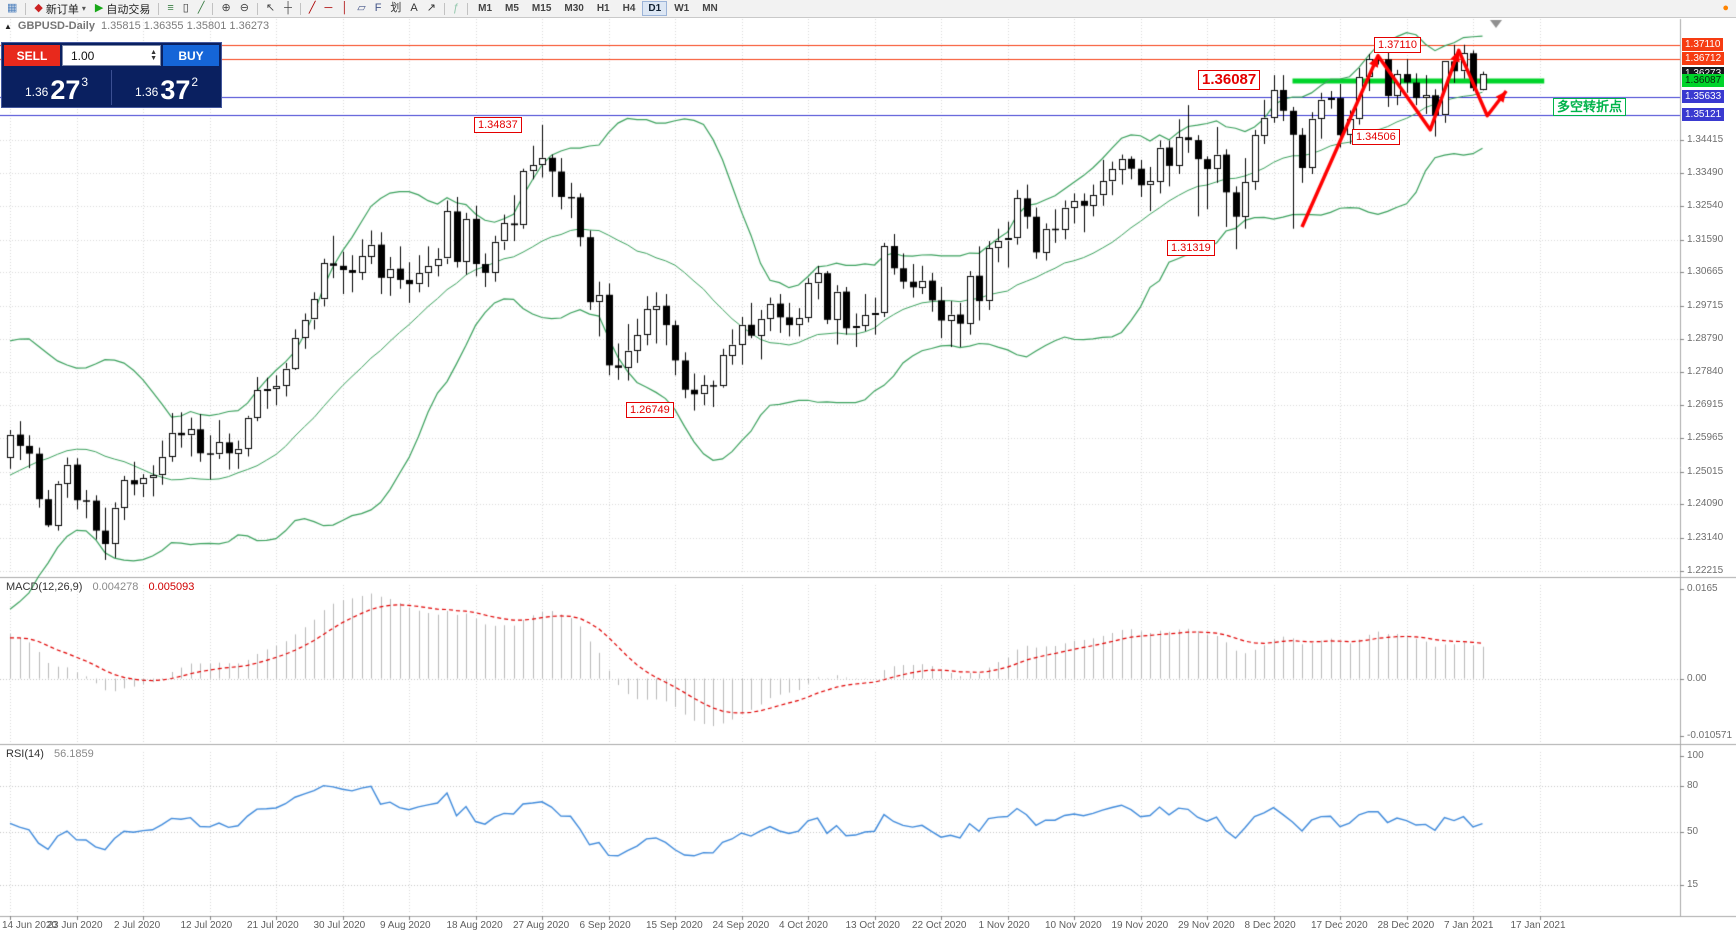 Image resolution: width=1736 pixels, height=939 pixels. I want to click on cursor-icon-glyph: ↖, so click(270, 8).